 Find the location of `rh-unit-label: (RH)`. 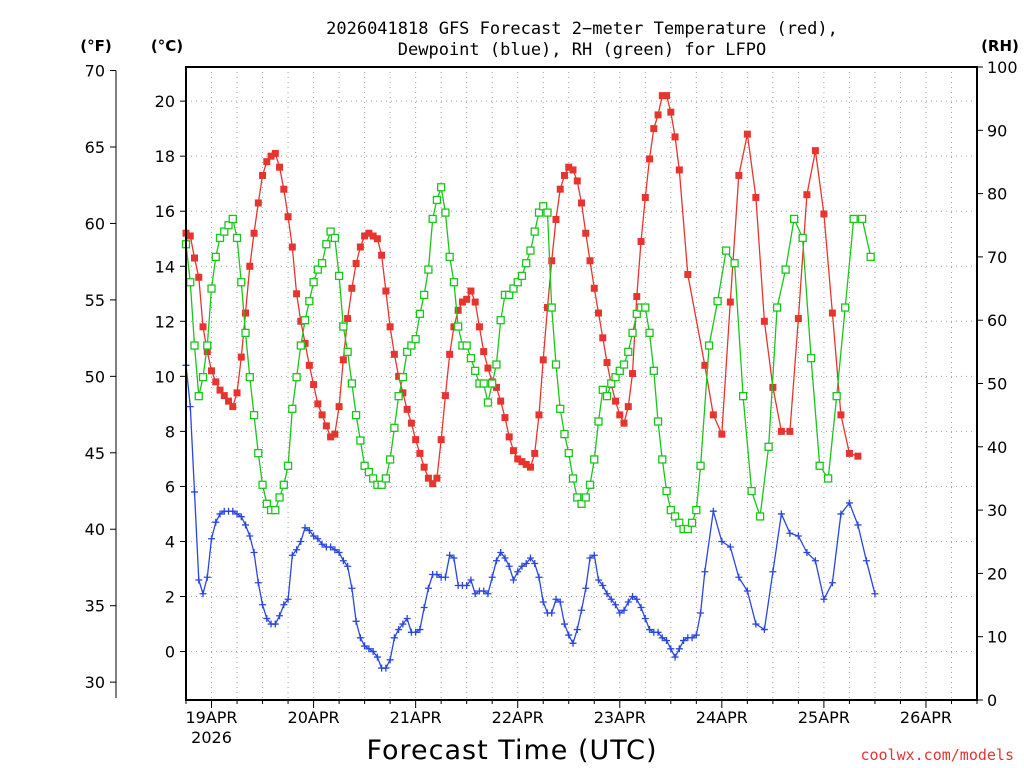

rh-unit-label: (RH) is located at coordinates (1000, 46).